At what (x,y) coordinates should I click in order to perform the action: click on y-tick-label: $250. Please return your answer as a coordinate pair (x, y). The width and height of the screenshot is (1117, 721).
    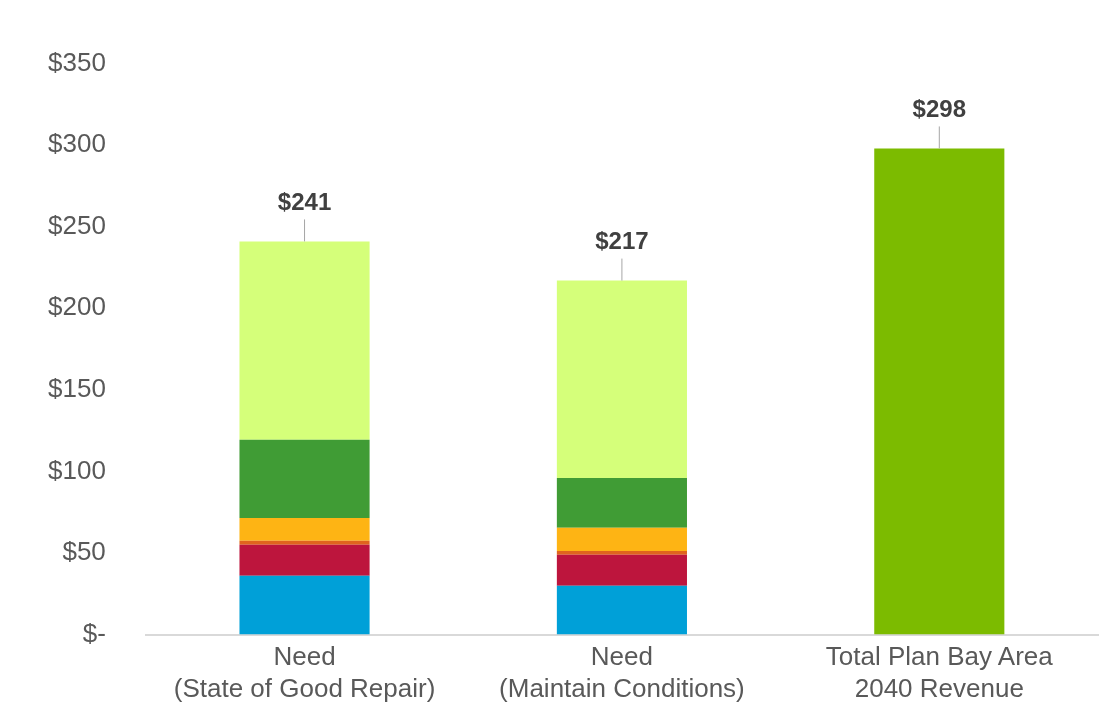
    Looking at the image, I should click on (77, 224).